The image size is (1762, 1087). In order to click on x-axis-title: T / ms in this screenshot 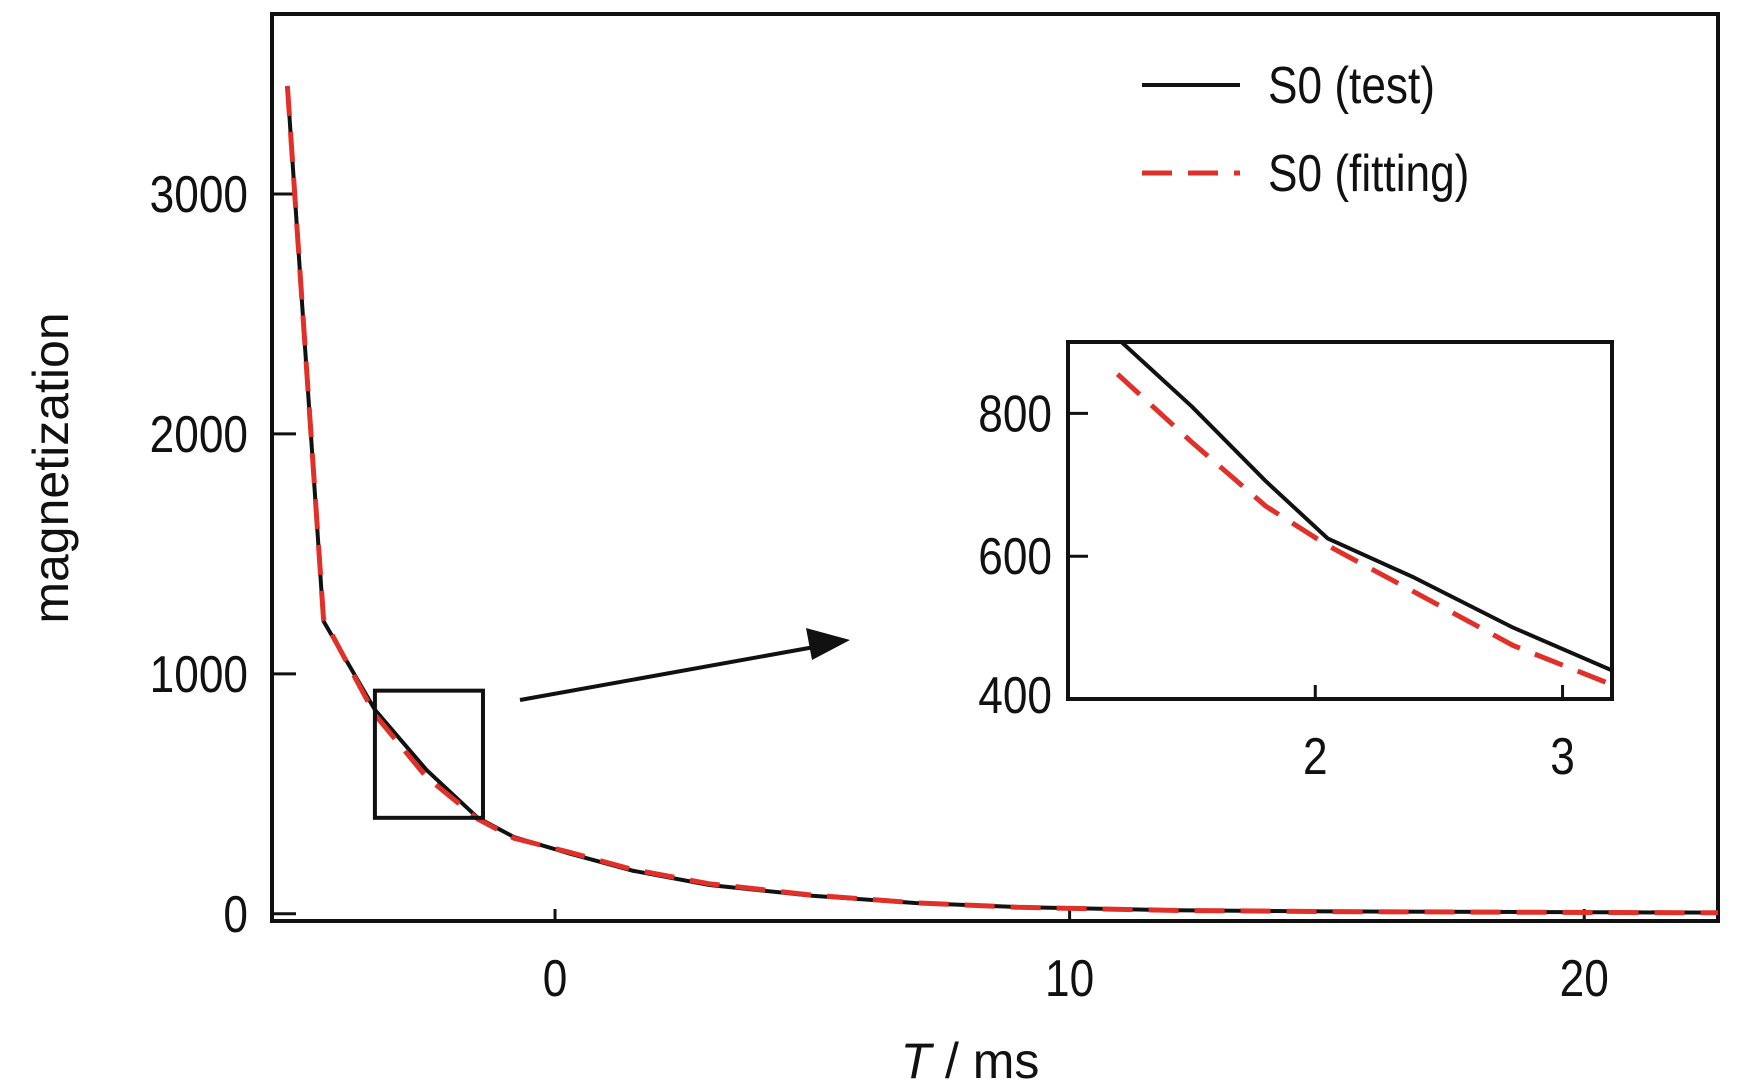, I will do `click(970, 1060)`.